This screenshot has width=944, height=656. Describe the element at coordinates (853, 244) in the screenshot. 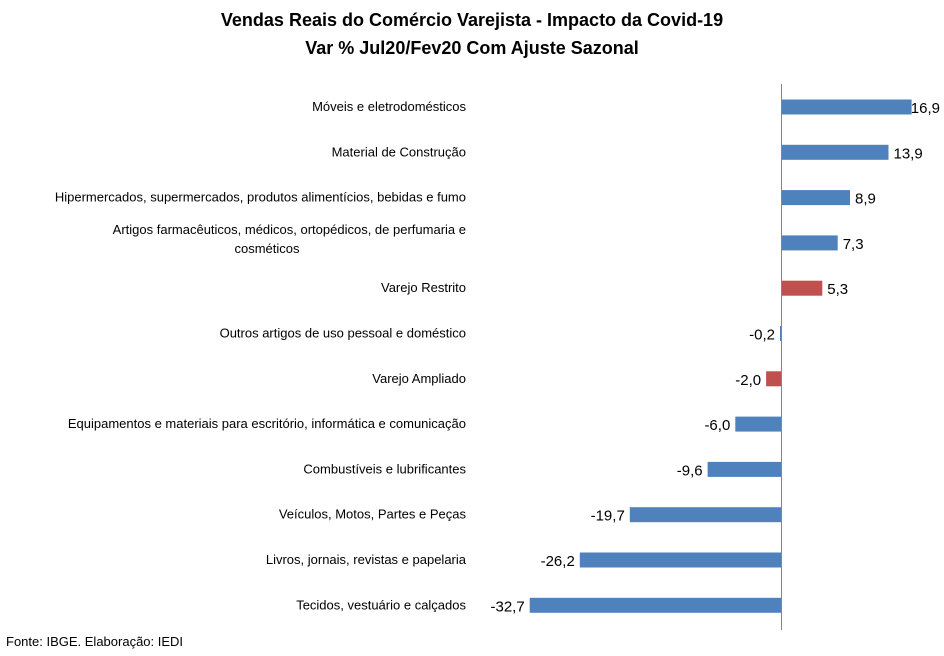

I see `data-label: 7,3` at that location.